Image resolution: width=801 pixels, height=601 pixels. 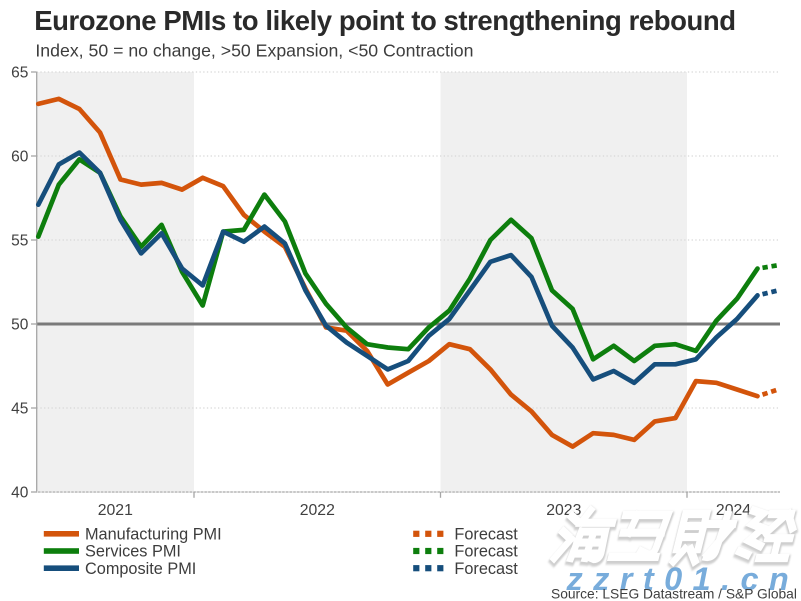 What do you see at coordinates (19, 72) in the screenshot?
I see `svg-text: 65` at bounding box center [19, 72].